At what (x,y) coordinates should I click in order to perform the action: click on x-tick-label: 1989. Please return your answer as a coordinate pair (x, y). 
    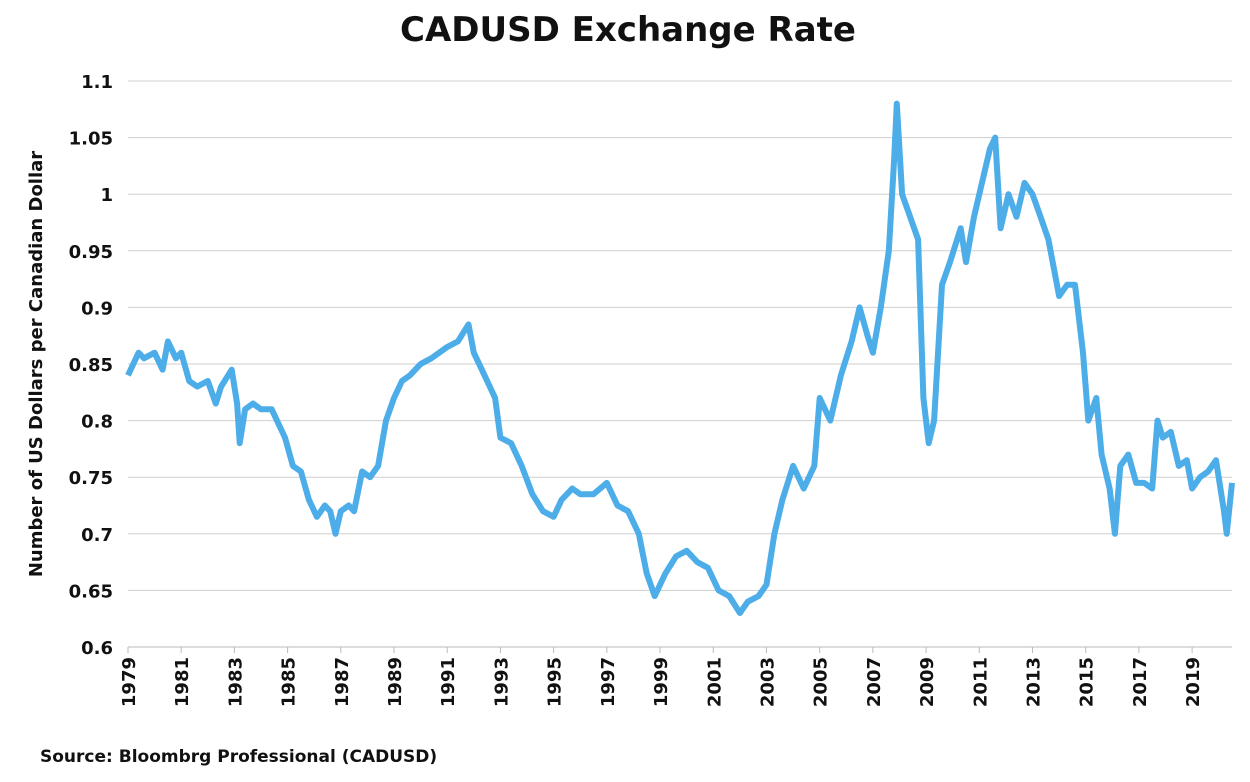
    Looking at the image, I should click on (395, 682).